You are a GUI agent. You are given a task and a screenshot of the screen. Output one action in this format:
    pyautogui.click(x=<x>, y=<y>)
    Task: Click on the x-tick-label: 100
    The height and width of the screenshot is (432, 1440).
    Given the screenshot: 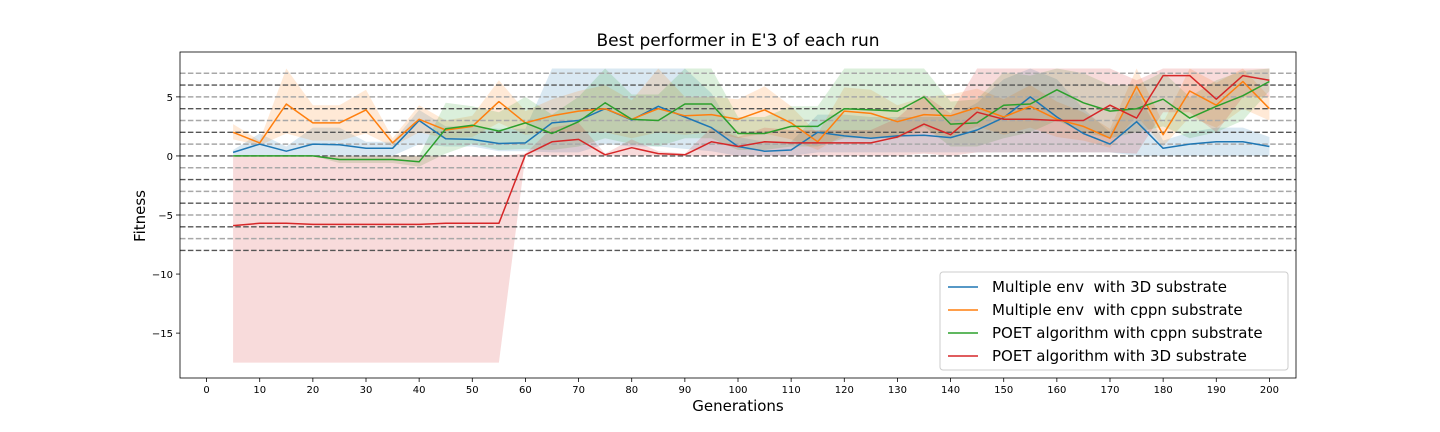 What is the action you would take?
    pyautogui.click(x=737, y=390)
    